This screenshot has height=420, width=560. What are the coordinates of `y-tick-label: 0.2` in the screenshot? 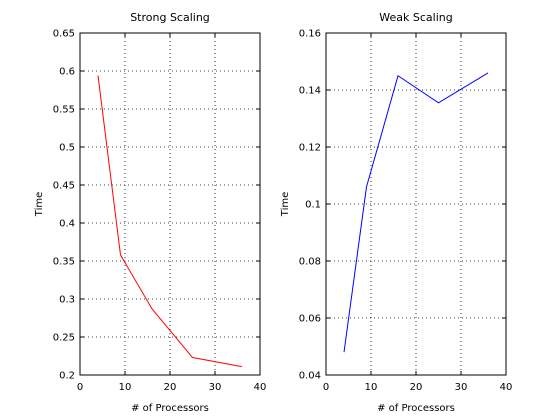 It's located at (67, 376).